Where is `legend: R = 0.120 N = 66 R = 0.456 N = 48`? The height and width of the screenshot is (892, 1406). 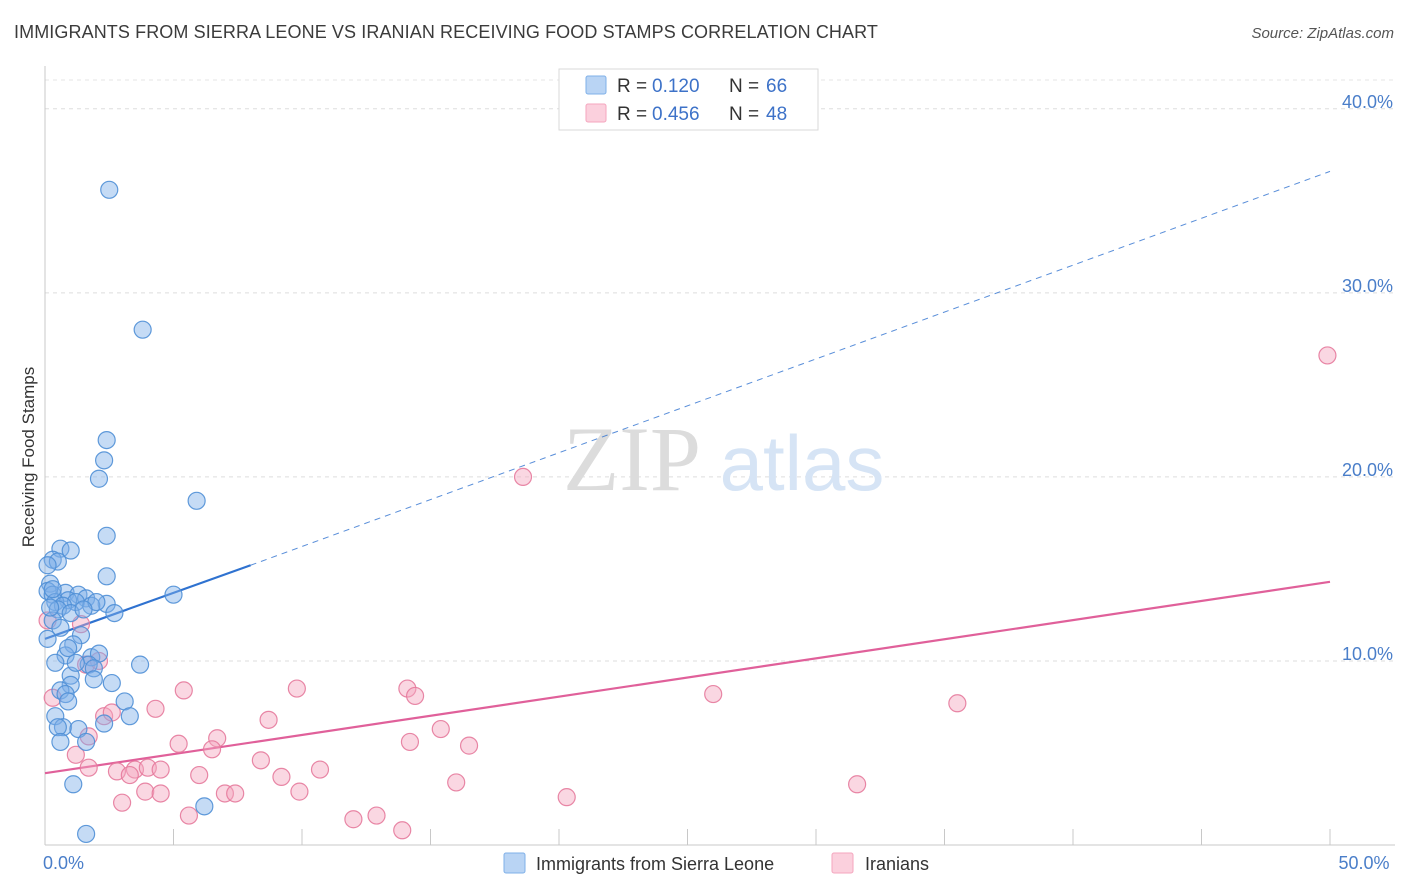
legend: R = 0.120 N = 66 R = 0.456 N = 48 is located at coordinates (688, 99).